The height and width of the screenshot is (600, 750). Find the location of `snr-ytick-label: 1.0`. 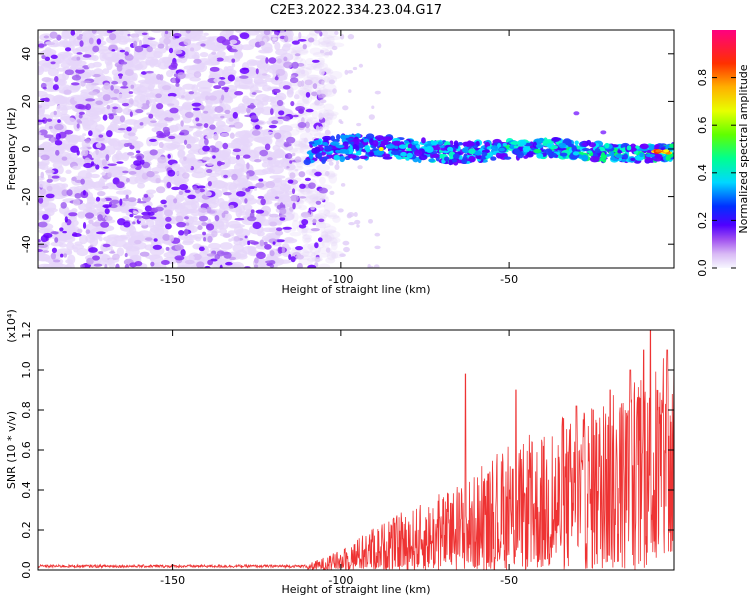

snr-ytick-label: 1.0 is located at coordinates (26, 370).